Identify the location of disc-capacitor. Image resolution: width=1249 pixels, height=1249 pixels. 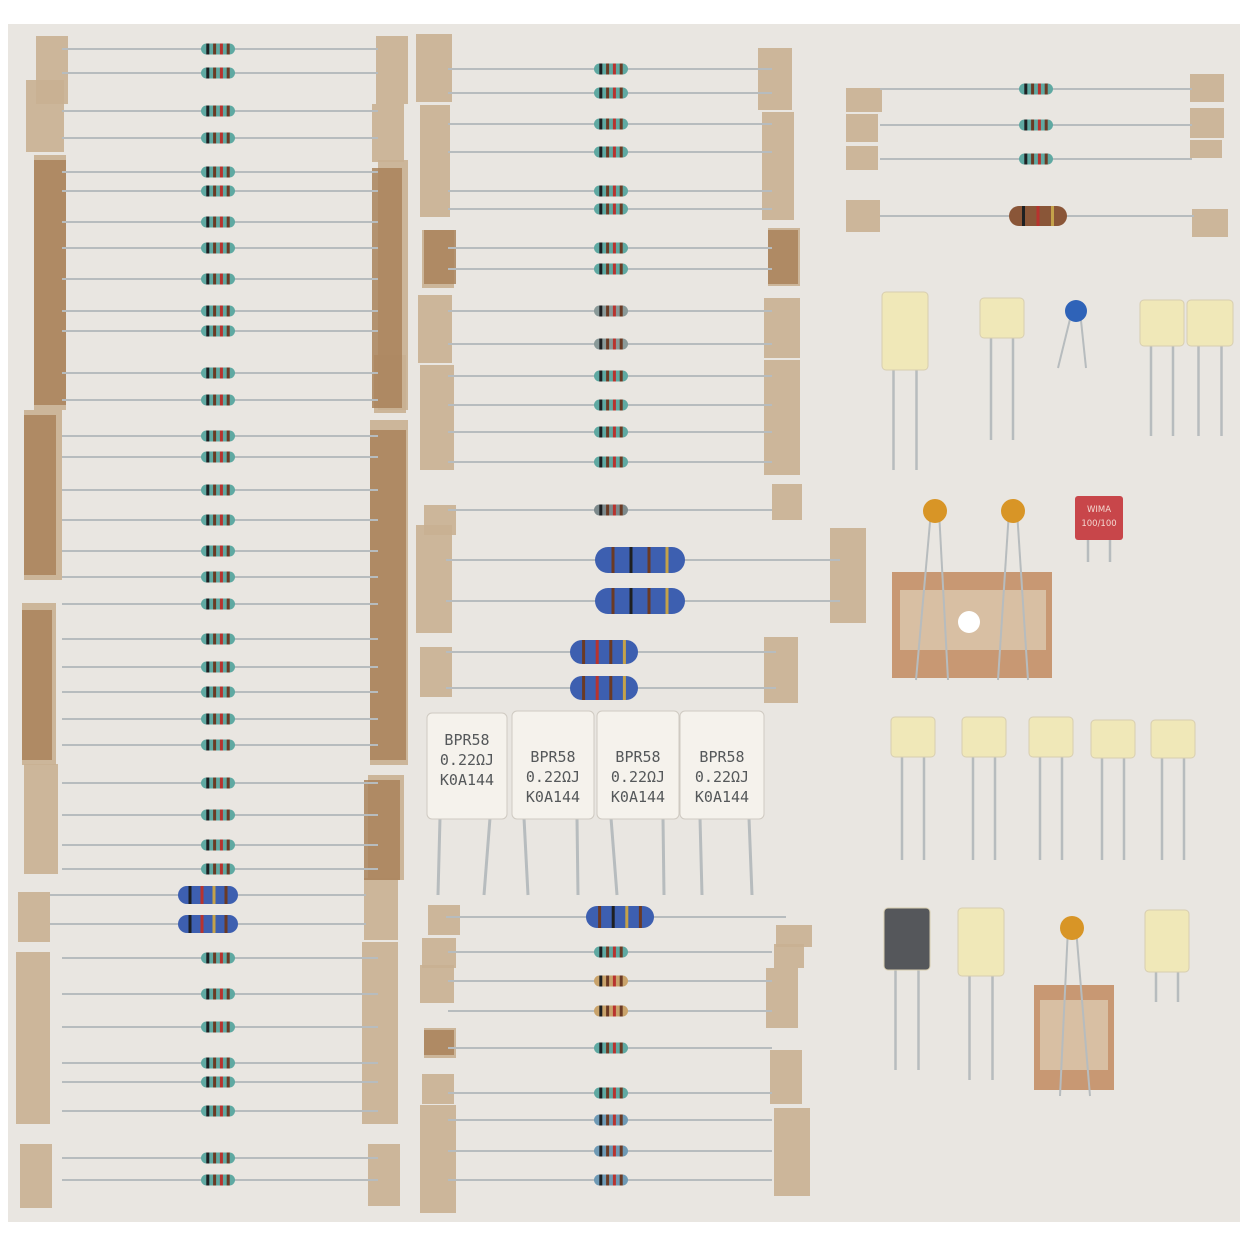
(1013, 511).